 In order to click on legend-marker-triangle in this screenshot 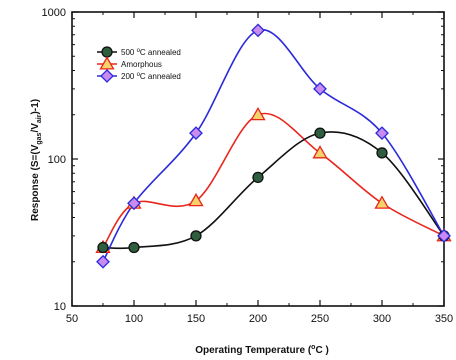, I will do `click(107, 63)`.